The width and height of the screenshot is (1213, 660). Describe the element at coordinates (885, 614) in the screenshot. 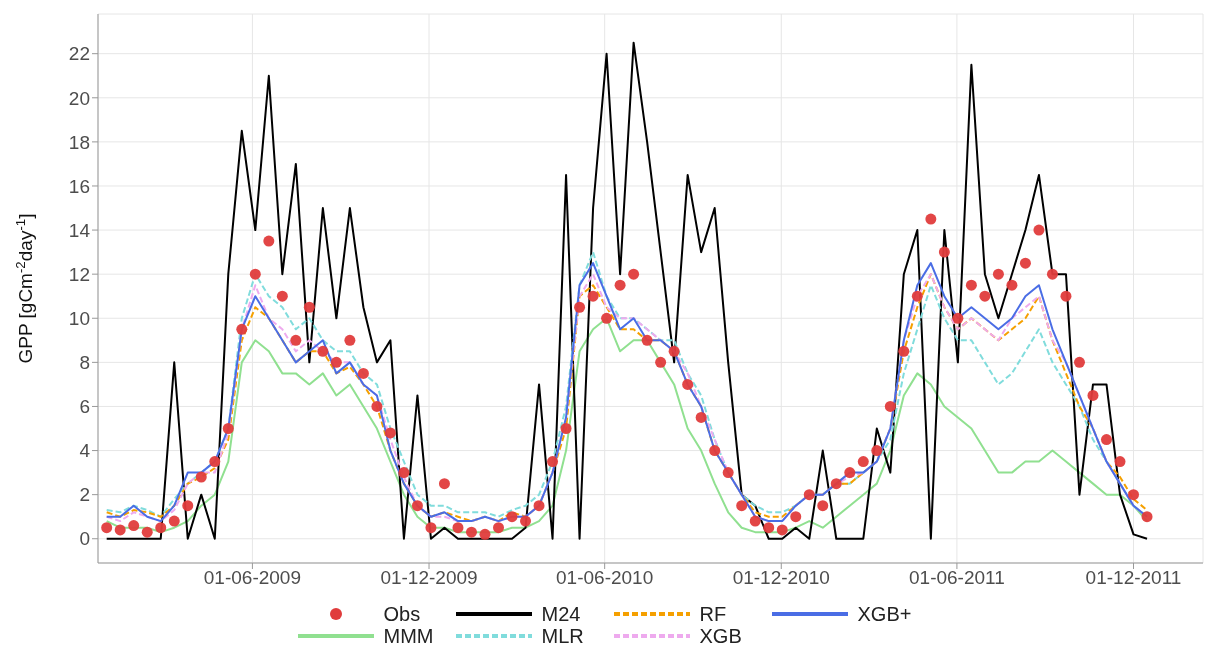

I see `legend-label: XGB+` at that location.